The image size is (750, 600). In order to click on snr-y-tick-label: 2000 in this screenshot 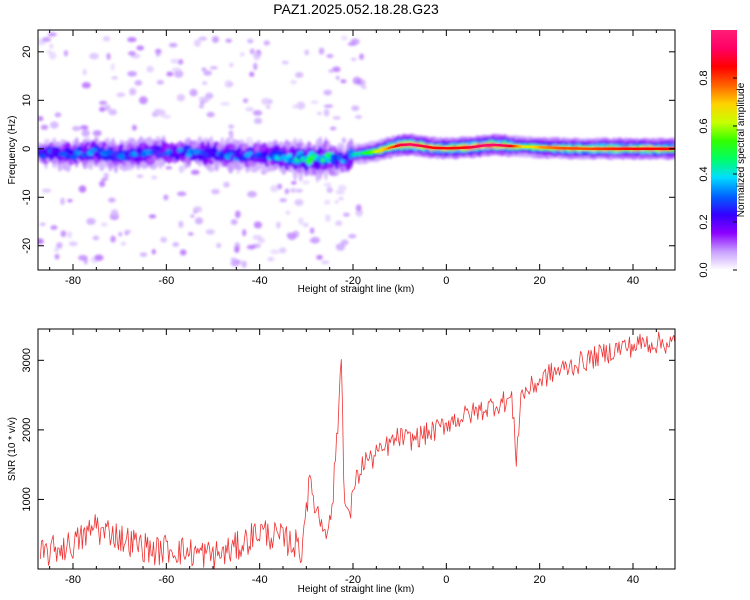, I will do `click(27, 430)`.